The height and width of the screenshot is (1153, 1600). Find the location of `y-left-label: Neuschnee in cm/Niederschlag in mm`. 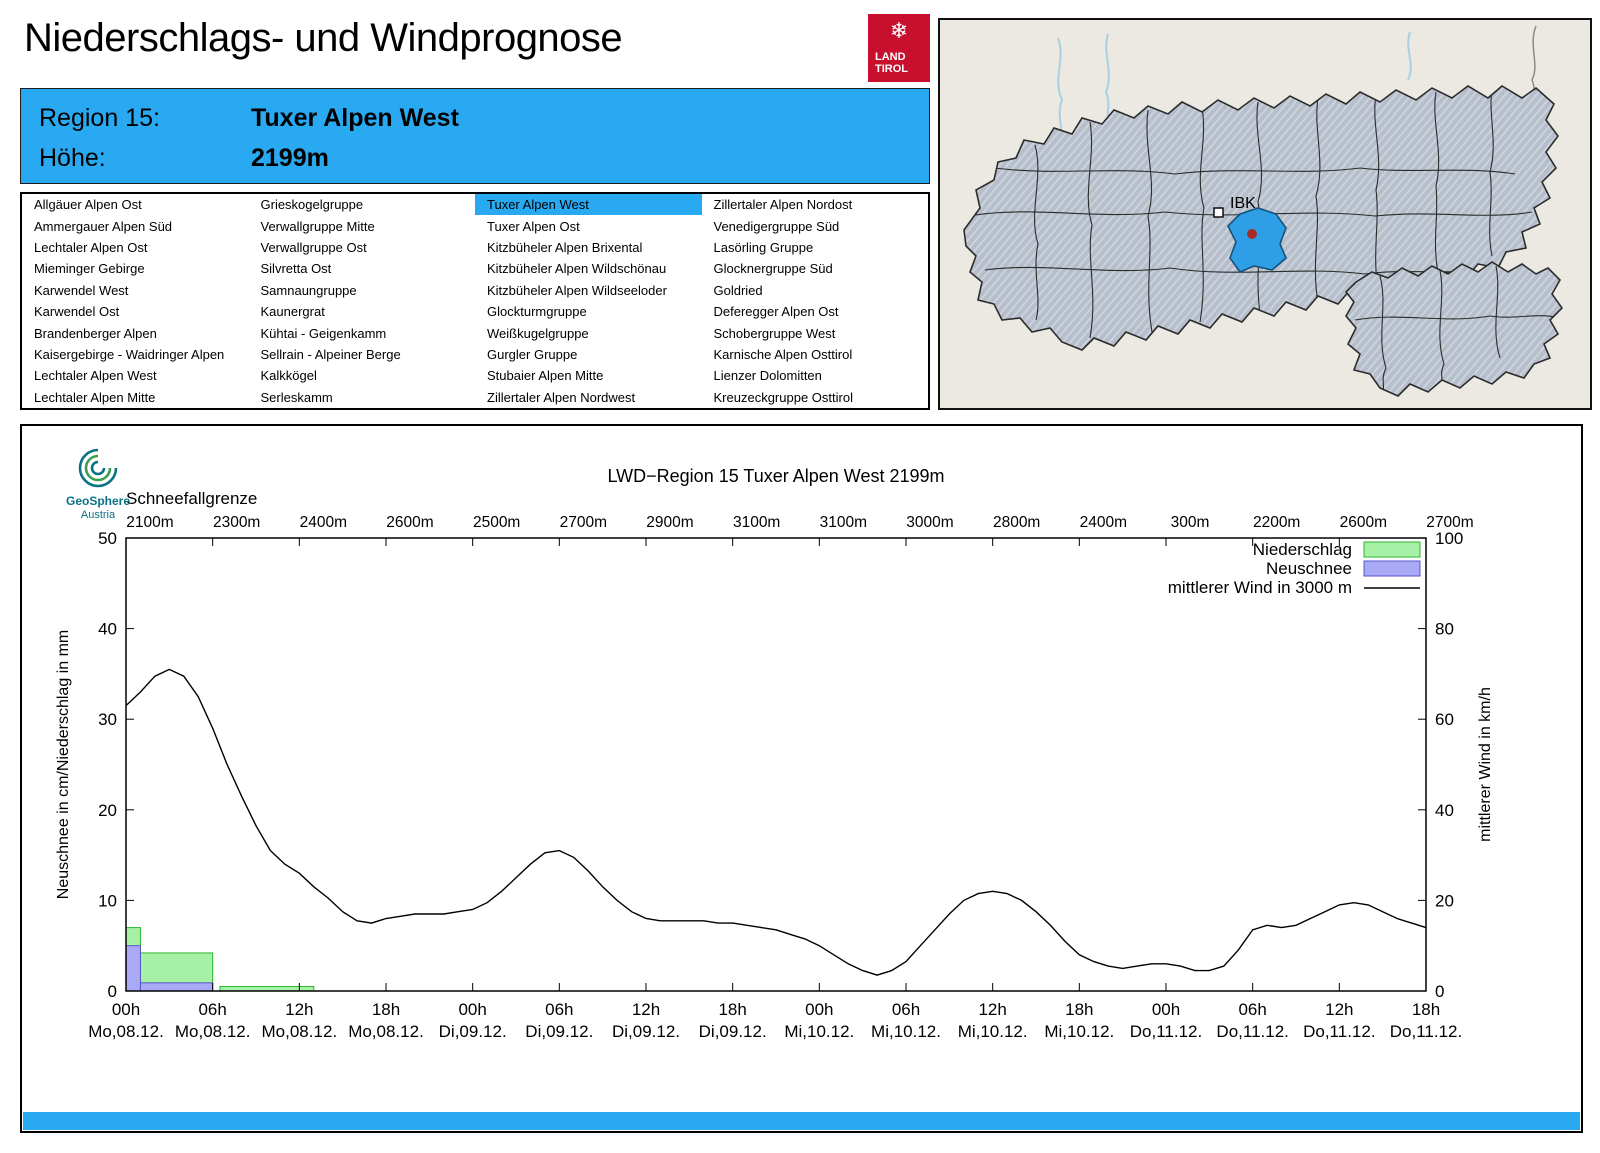

y-left-label: Neuschnee in cm/Niederschlag in mm is located at coordinates (63, 764).